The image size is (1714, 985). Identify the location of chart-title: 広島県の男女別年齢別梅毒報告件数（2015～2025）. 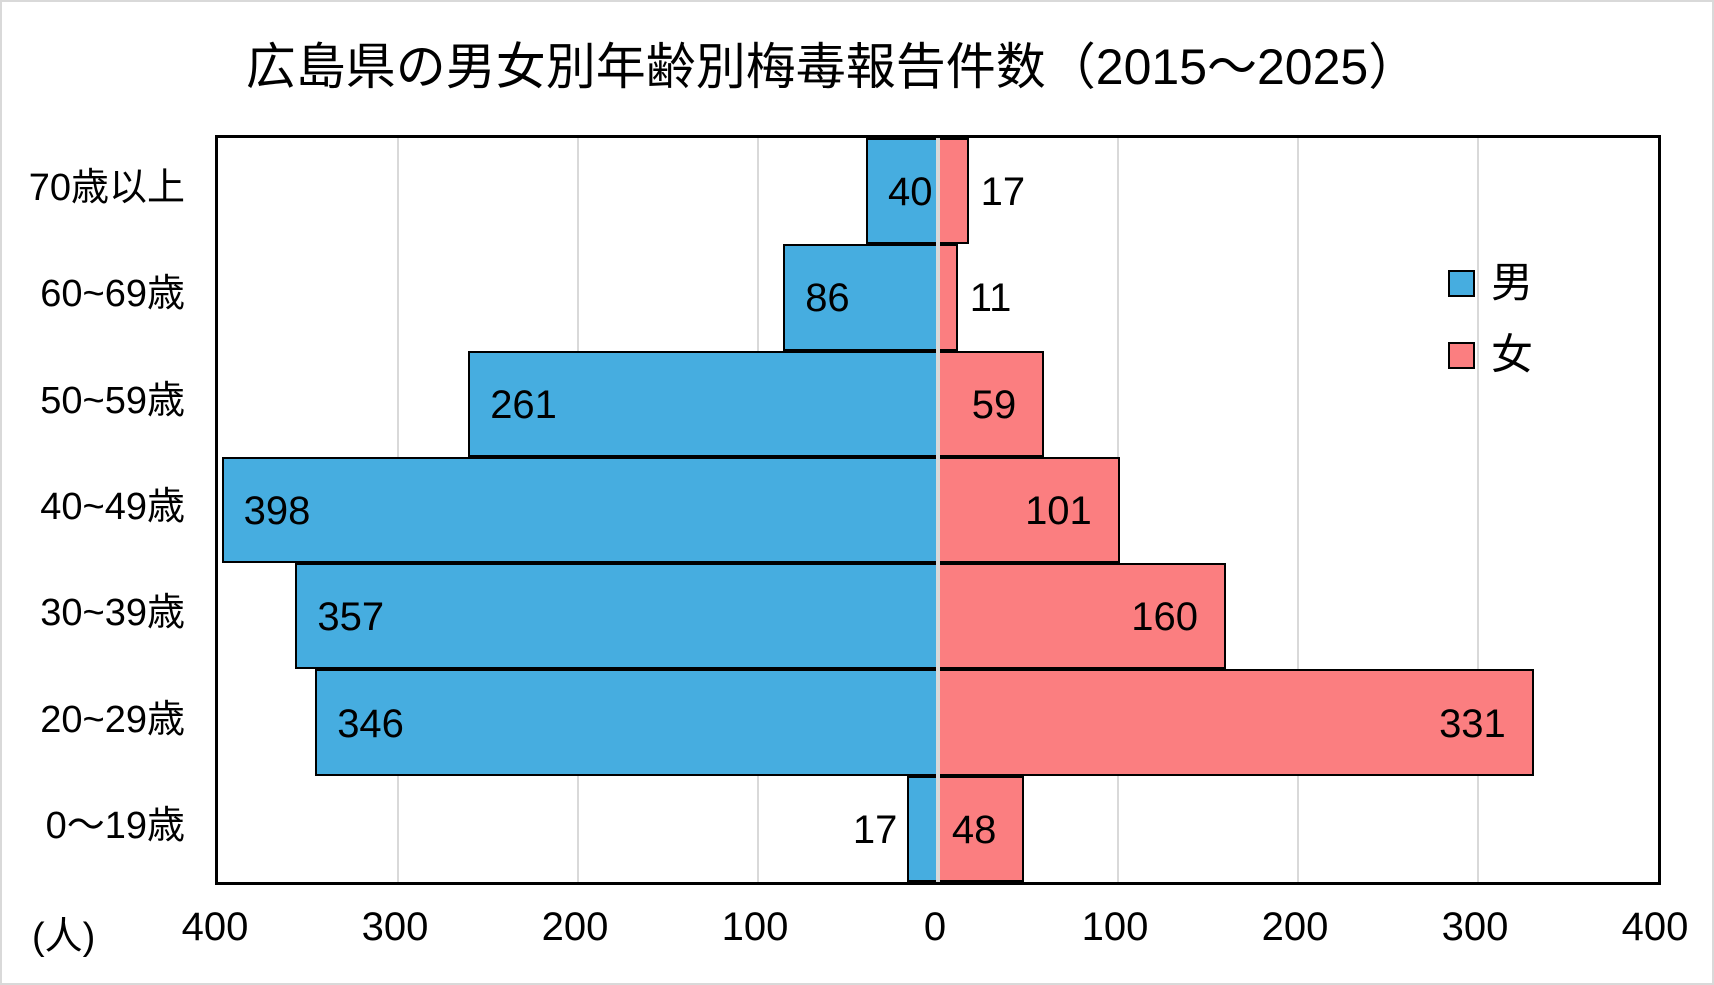
(832, 67).